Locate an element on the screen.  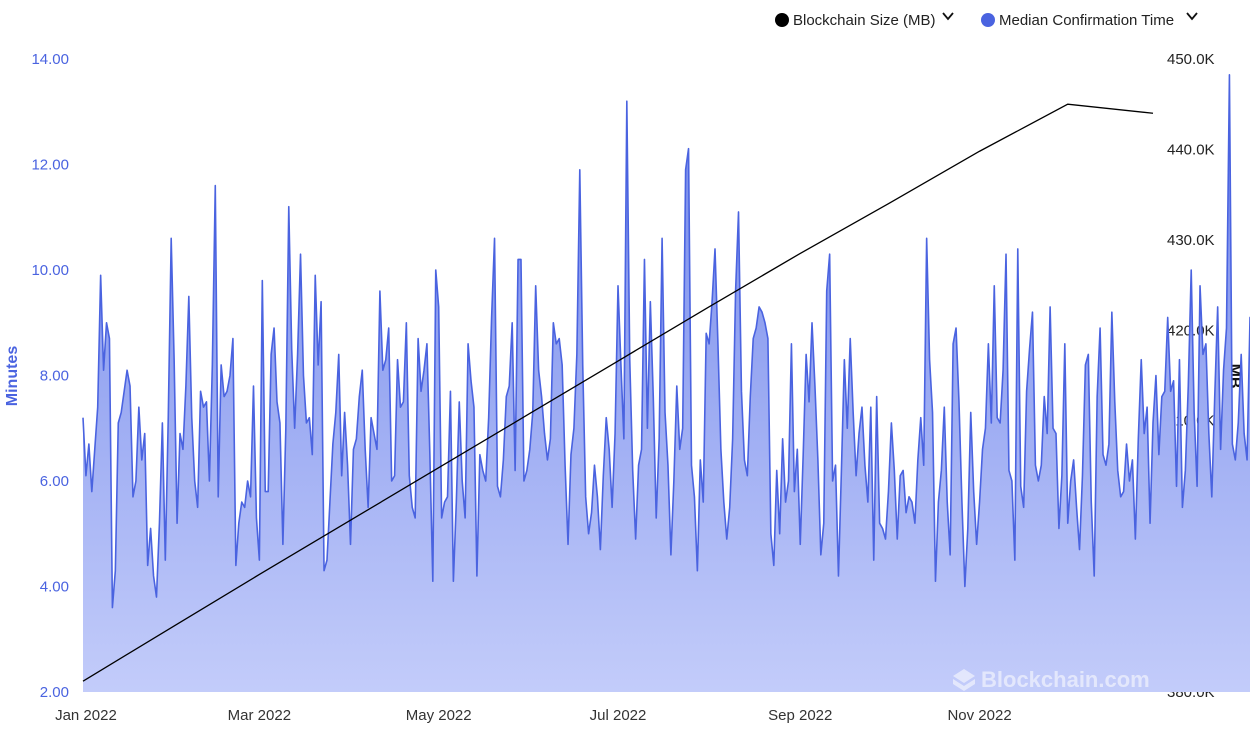
y-axis-left-ticks: 2.00 4.00 6.00 8.00 10.00 12.00 14.00 is located at coordinates (50, 376).